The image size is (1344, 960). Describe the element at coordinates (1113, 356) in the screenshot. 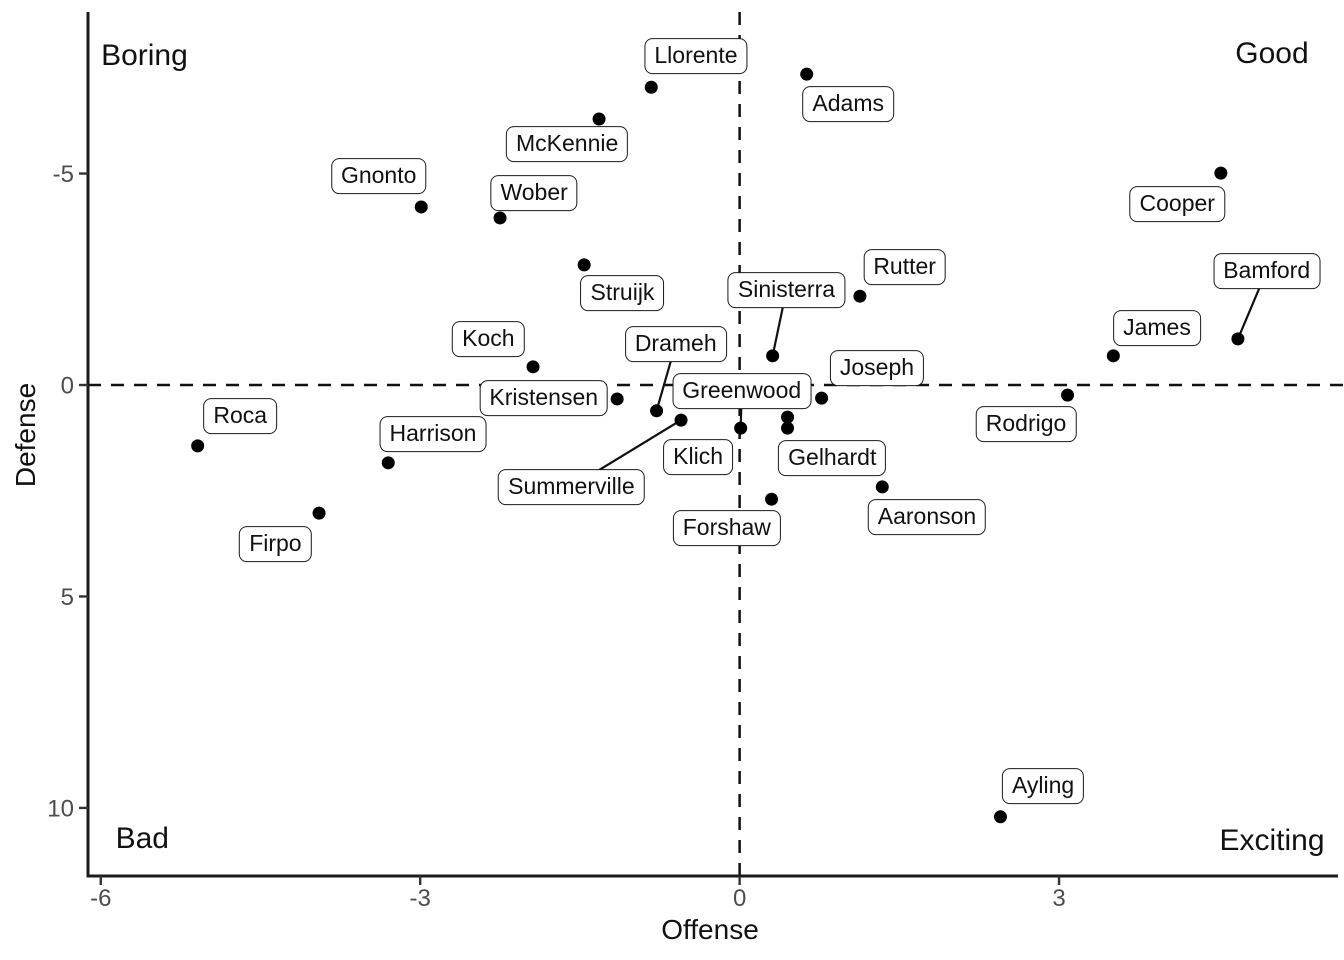

I see `data-point-james` at that location.